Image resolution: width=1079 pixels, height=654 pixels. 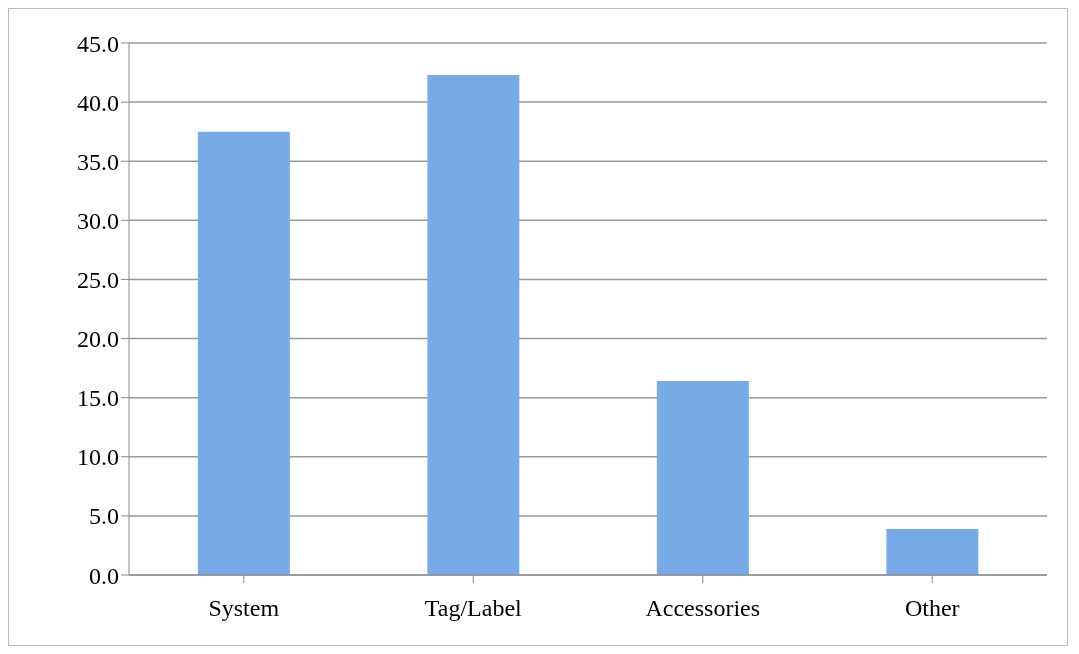 I want to click on x-tick-label: Other, so click(x=932, y=608).